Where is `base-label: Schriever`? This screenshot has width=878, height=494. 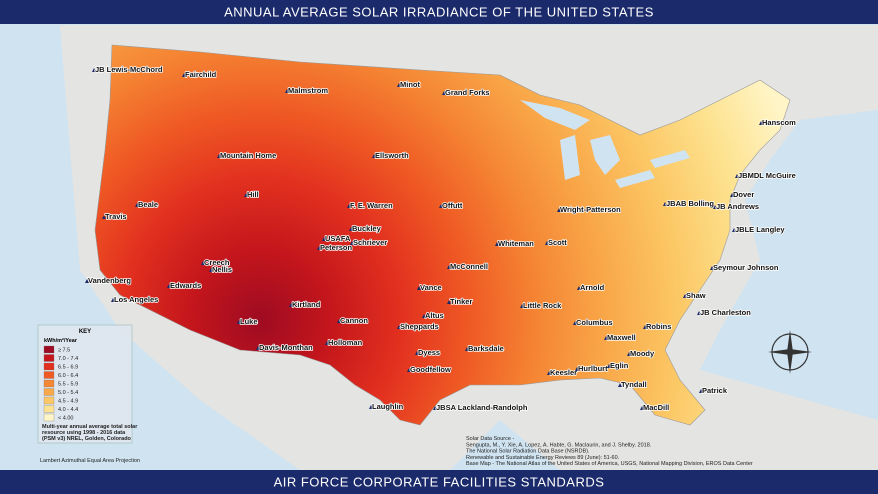
base-label: Schriever is located at coordinates (370, 242).